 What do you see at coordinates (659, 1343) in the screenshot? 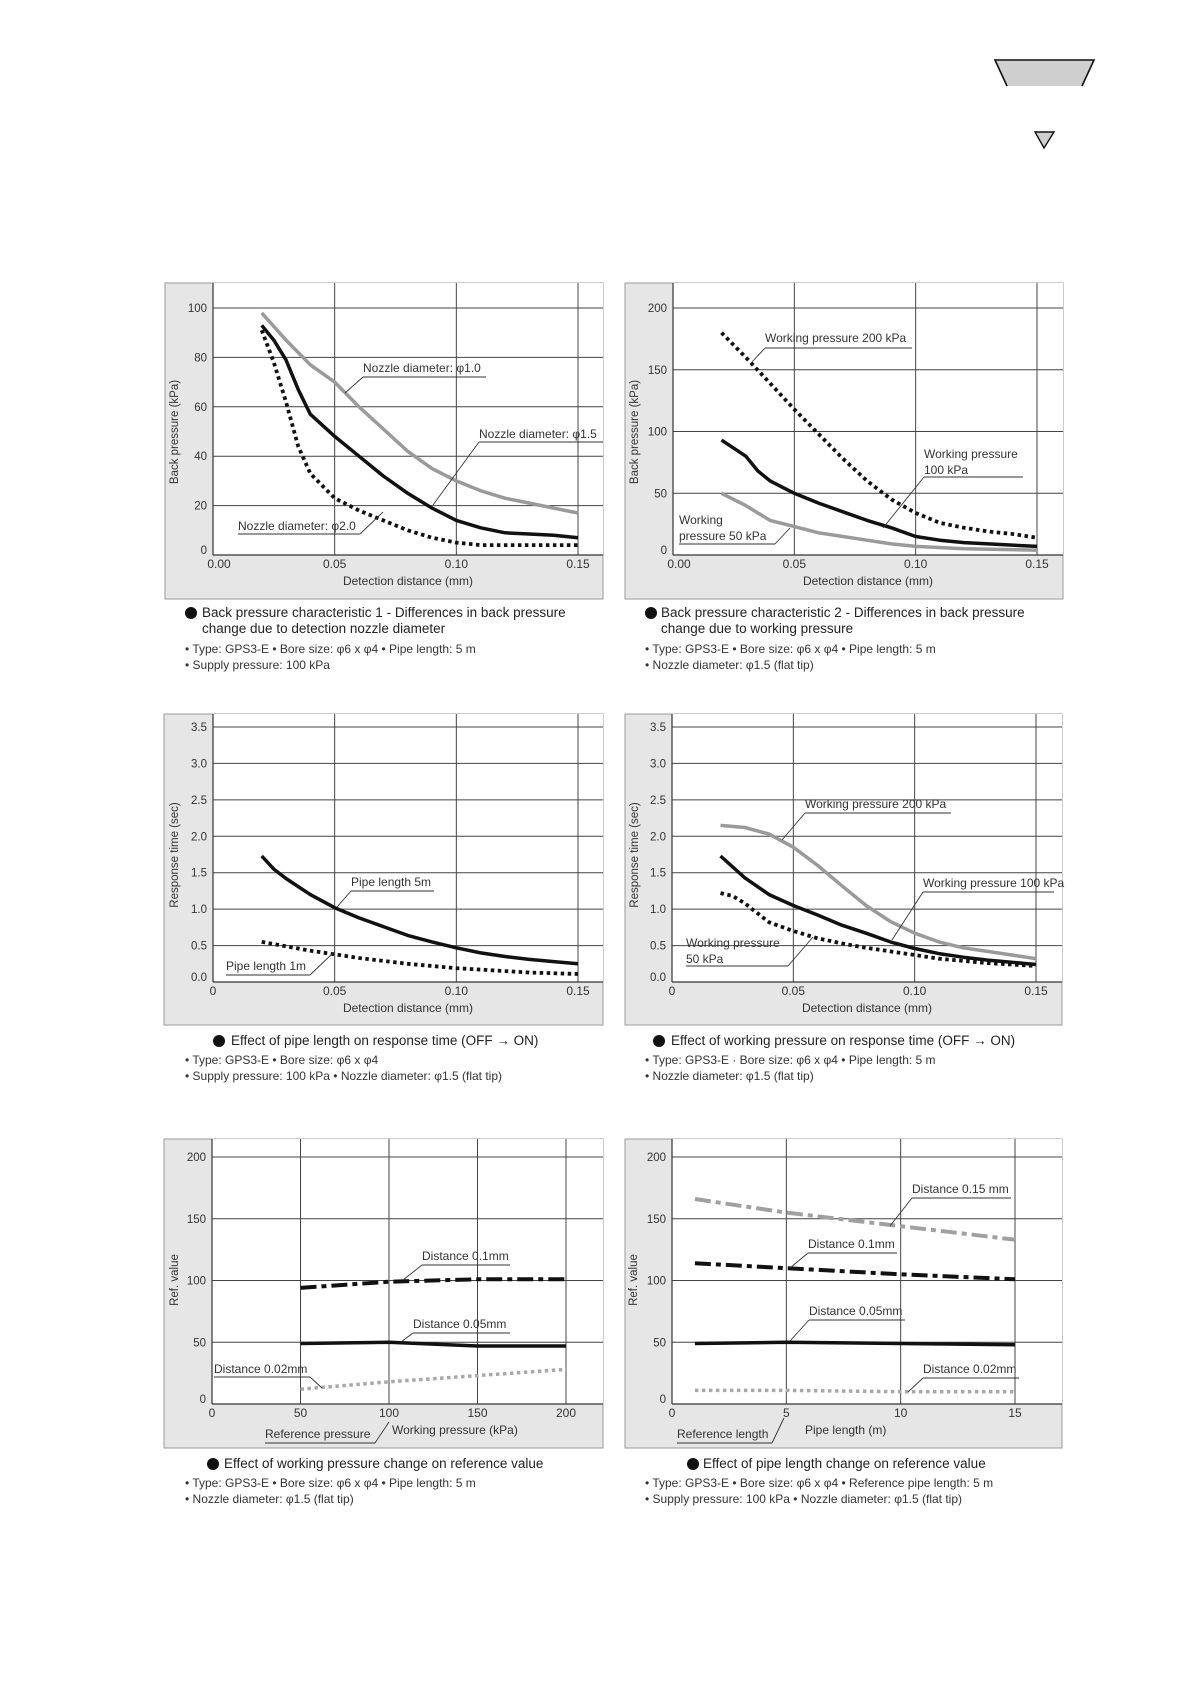
I see `y-tick-label: 50` at bounding box center [659, 1343].